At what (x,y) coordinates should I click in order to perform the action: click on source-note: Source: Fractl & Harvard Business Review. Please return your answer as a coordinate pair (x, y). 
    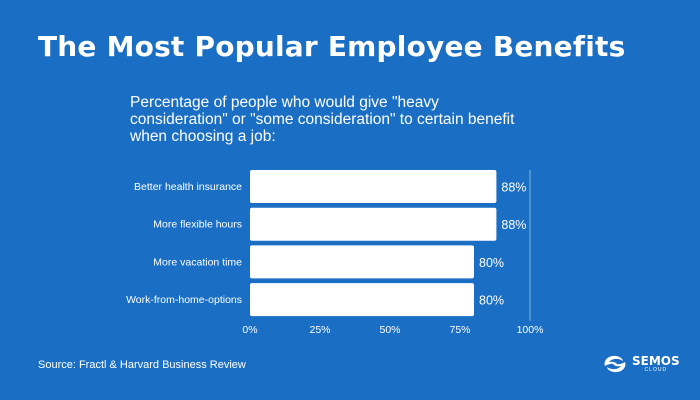
    Looking at the image, I should click on (142, 365).